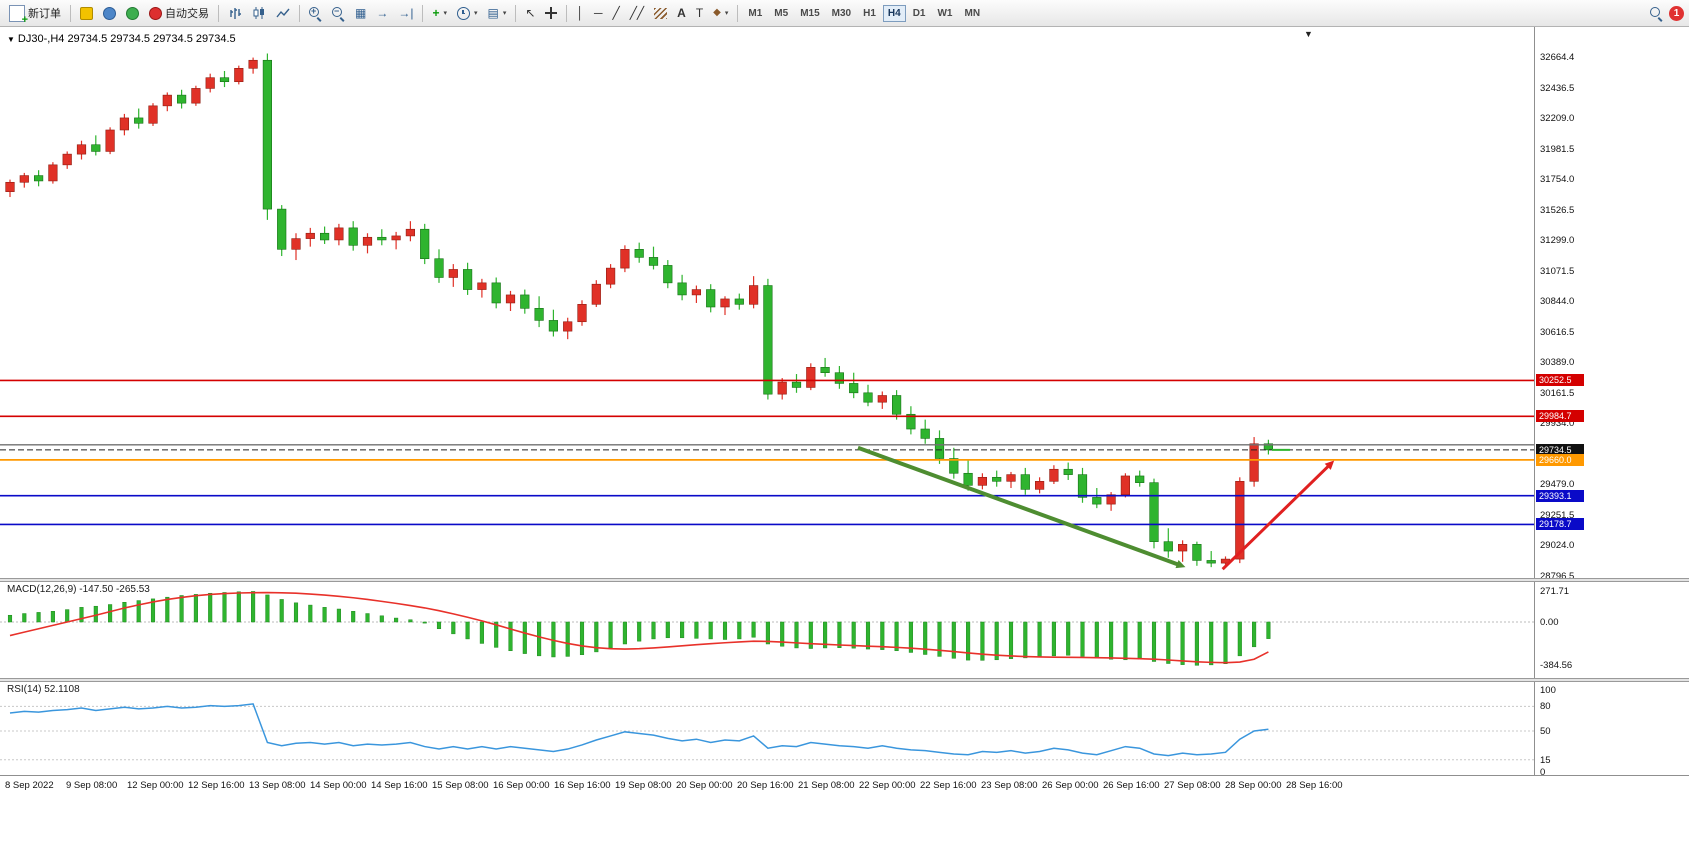 Image resolution: width=1689 pixels, height=855 pixels. What do you see at coordinates (919, 13) in the screenshot?
I see `timeframe-d1: D1` at bounding box center [919, 13].